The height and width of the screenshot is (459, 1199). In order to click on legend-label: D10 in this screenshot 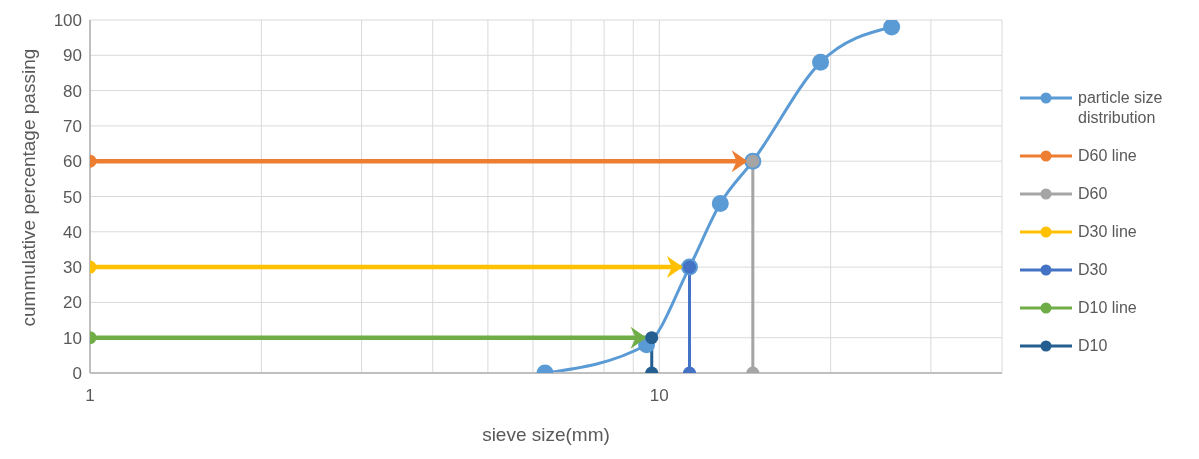, I will do `click(1093, 345)`.